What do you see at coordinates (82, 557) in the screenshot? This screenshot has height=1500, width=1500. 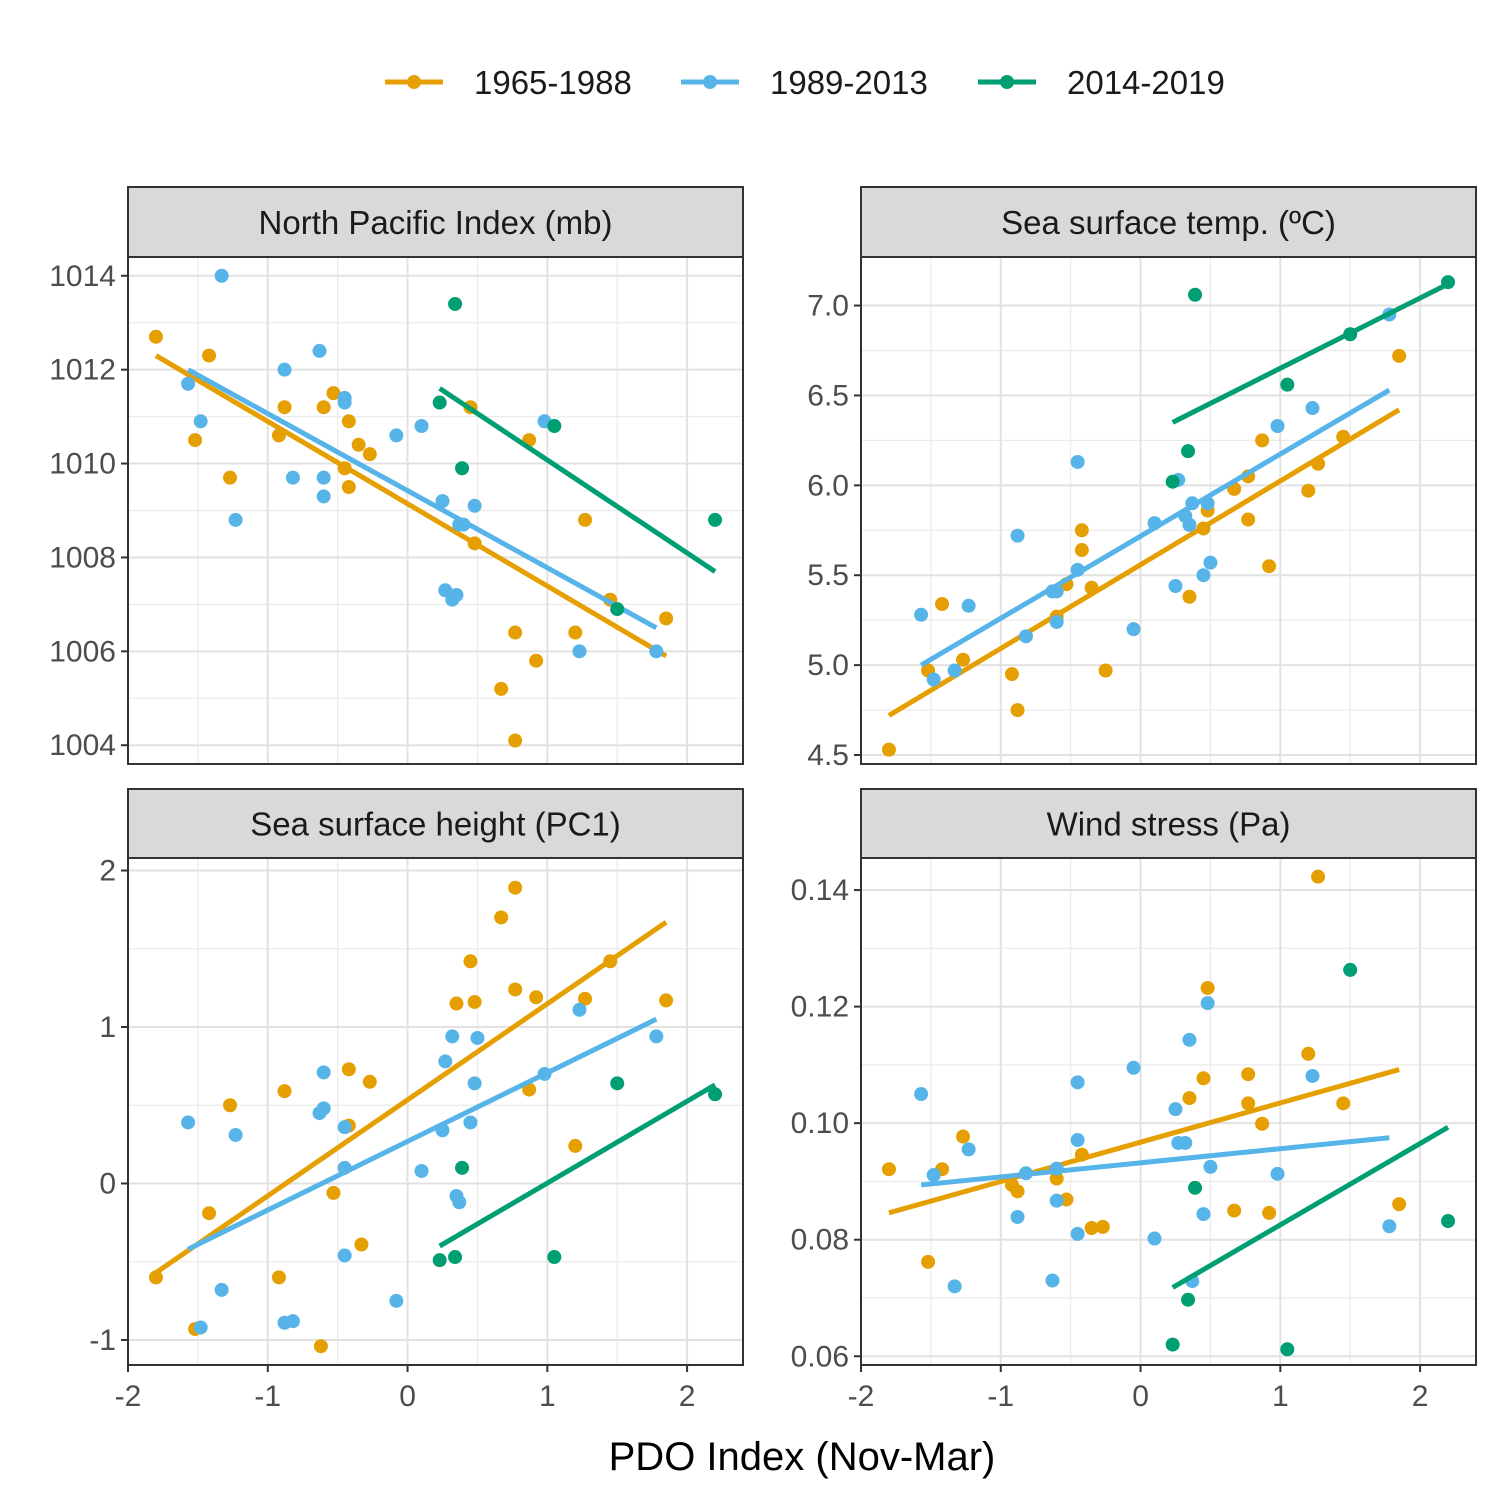 I see `y-tick-label: 1008` at bounding box center [82, 557].